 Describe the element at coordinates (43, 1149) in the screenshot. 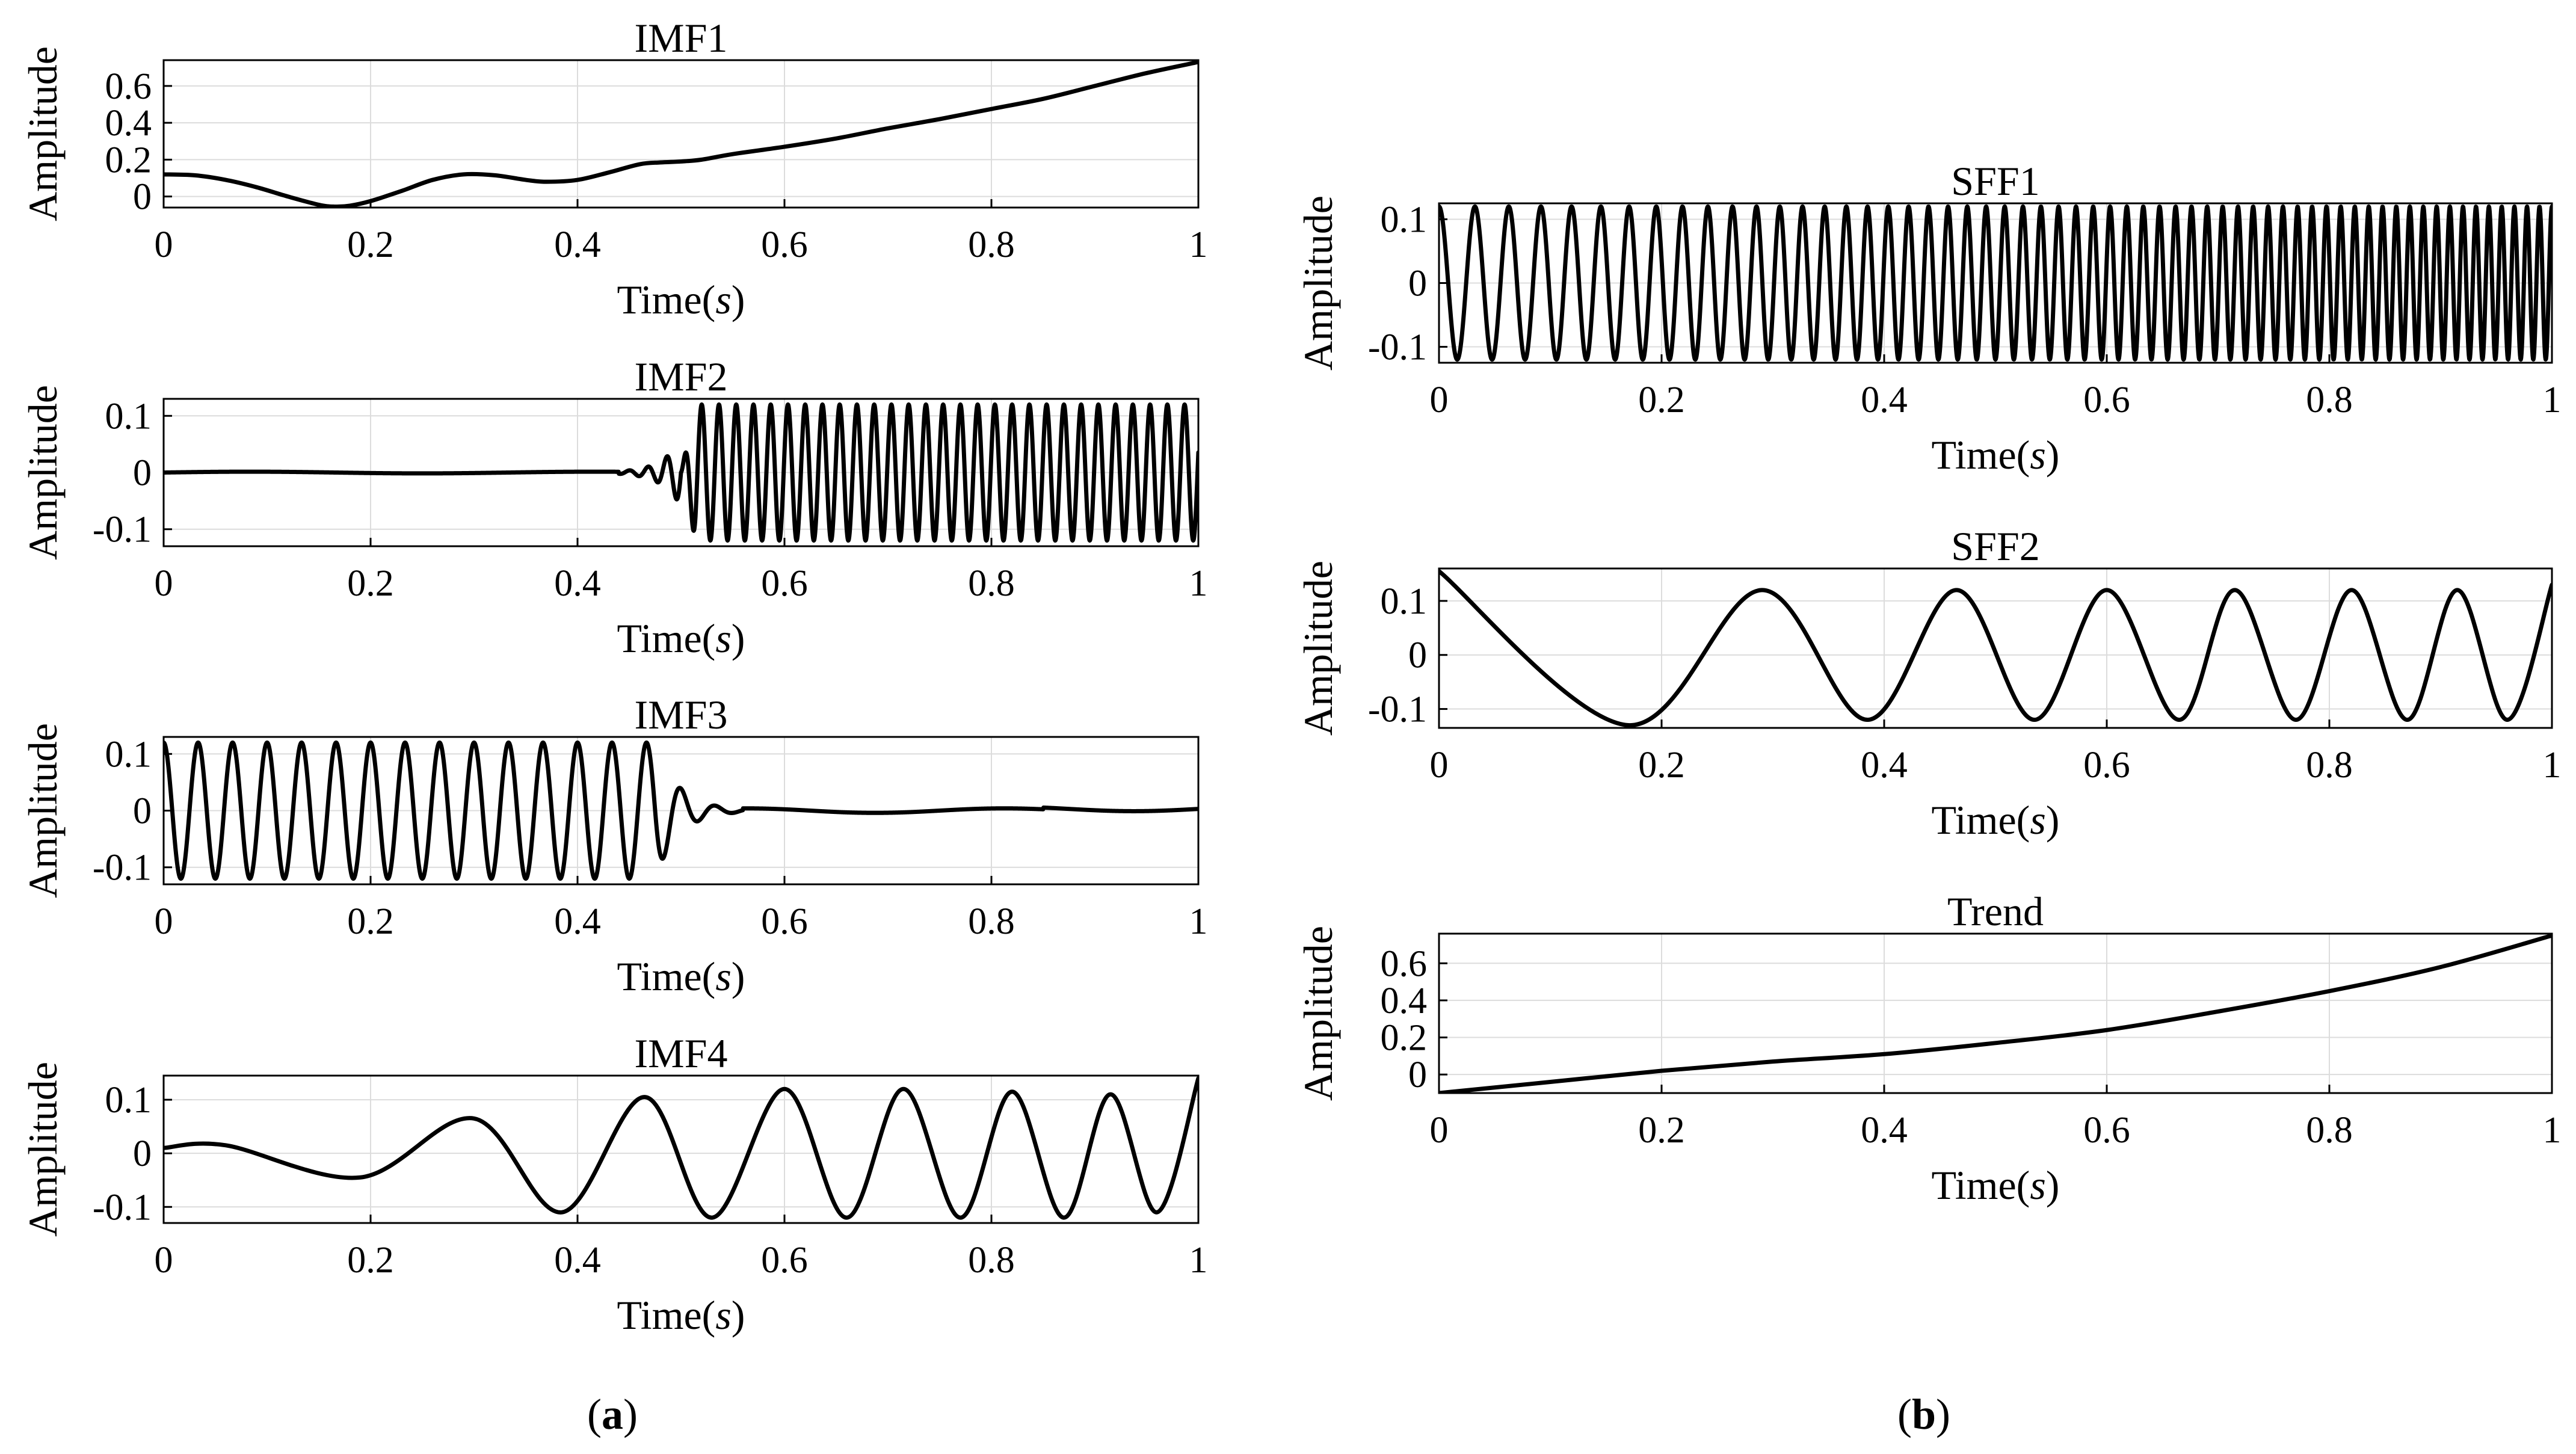

I see `y-axis-label-imf4: Amplitude` at that location.